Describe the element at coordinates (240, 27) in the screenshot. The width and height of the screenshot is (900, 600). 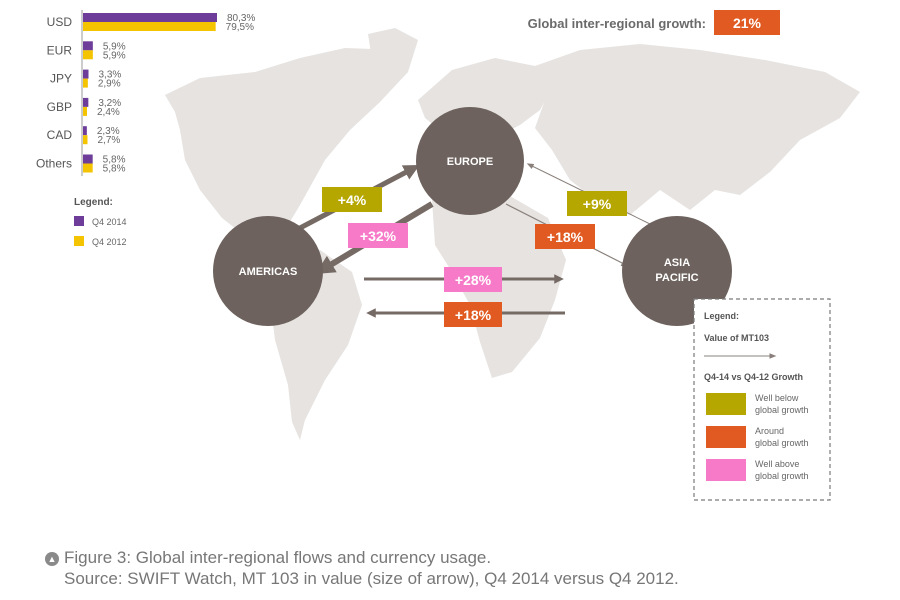
I see `value-label-usd-q4-2012: 79,5%` at that location.